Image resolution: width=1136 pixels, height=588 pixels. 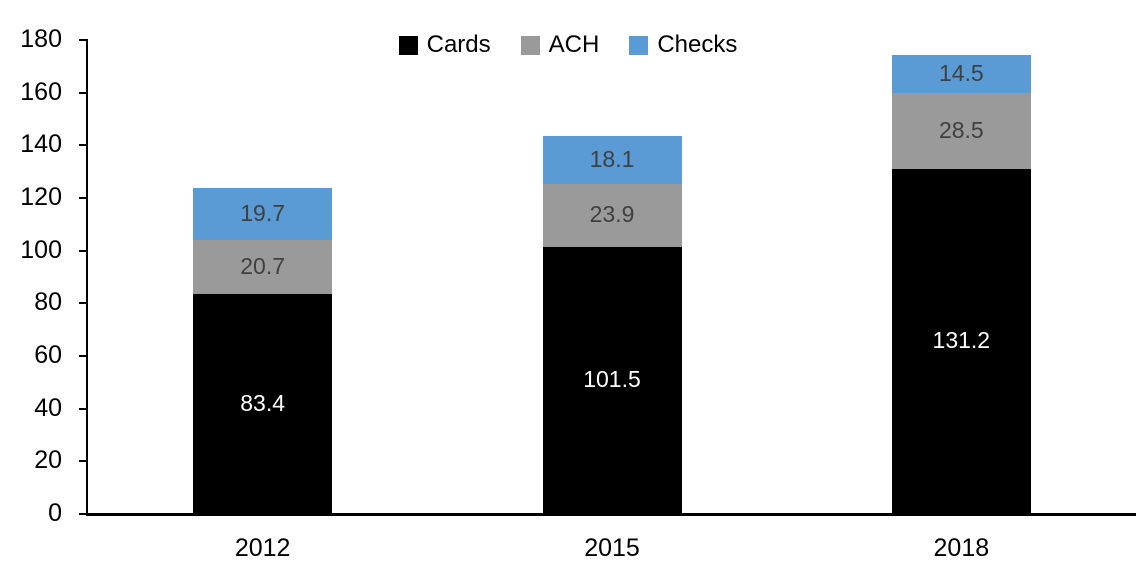 I want to click on chart-legend: Cards ACH Checks, so click(x=568, y=45).